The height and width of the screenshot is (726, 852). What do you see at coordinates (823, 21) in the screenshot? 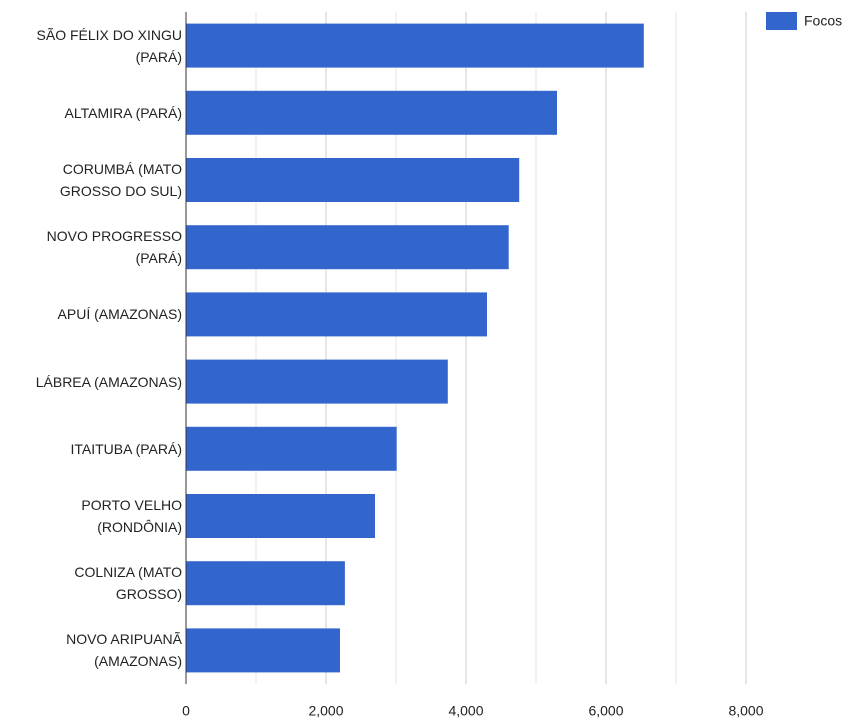
I see `legend-label: Focos` at bounding box center [823, 21].